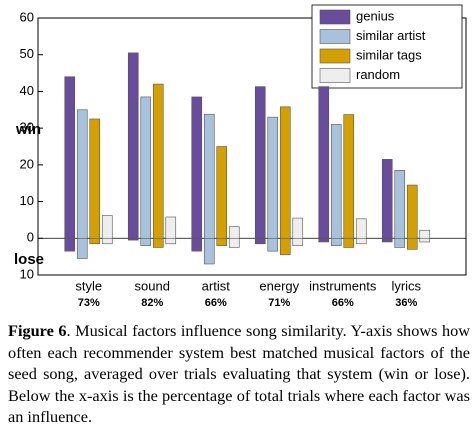 Image resolution: width=475 pixels, height=442 pixels. I want to click on y-tick-label: 30, so click(27, 127).